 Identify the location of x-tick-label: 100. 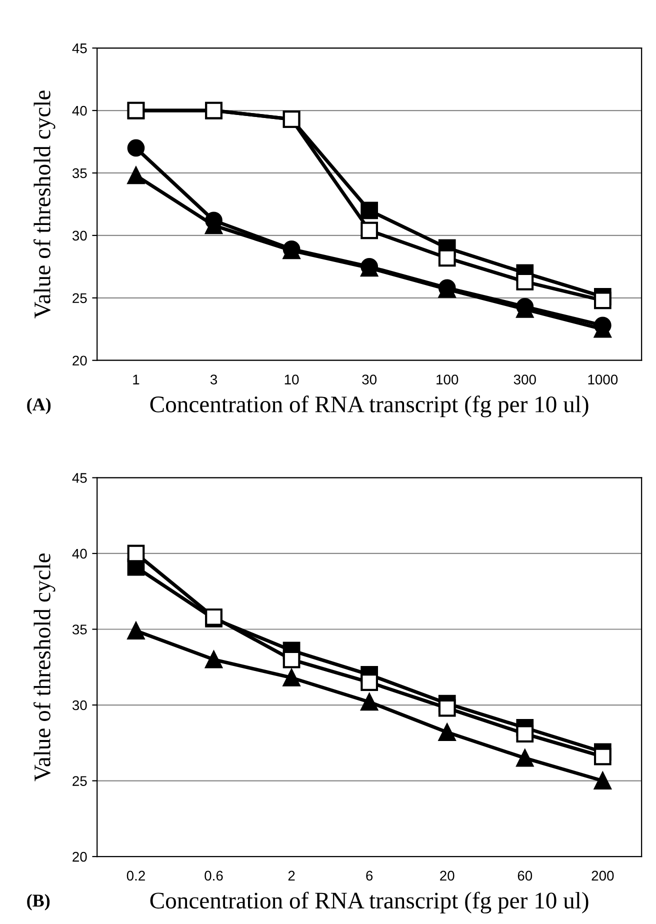
(447, 379).